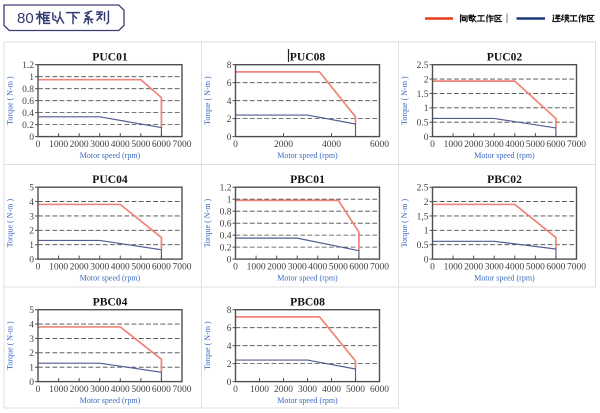  I want to click on svg-text: 2.5, so click(423, 66).